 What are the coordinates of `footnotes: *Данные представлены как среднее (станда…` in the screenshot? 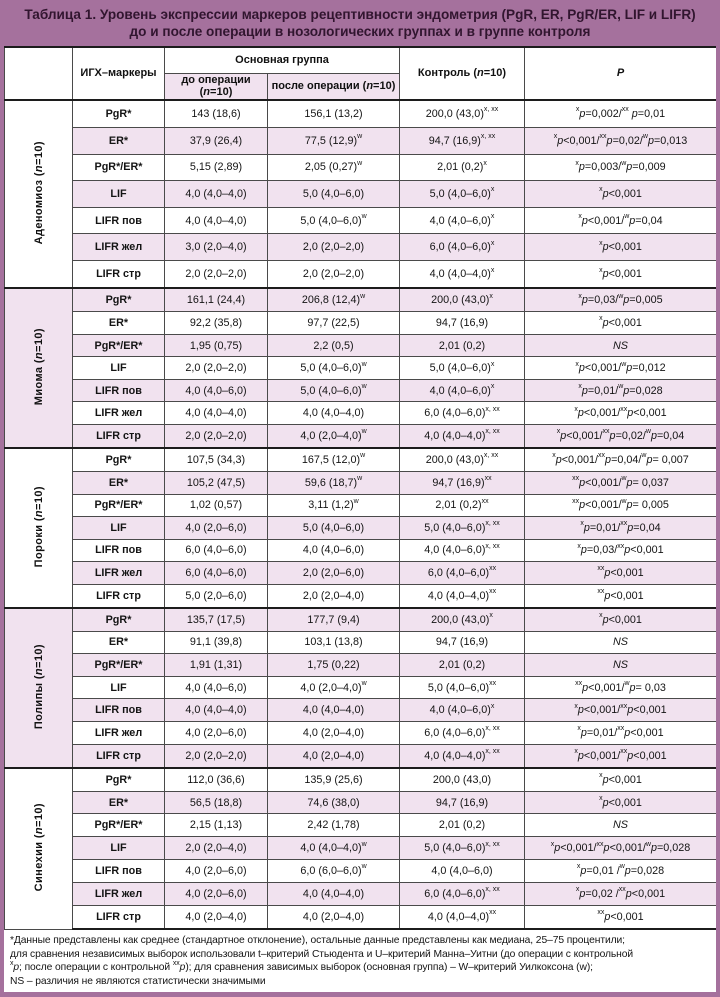 It's located at (360, 961).